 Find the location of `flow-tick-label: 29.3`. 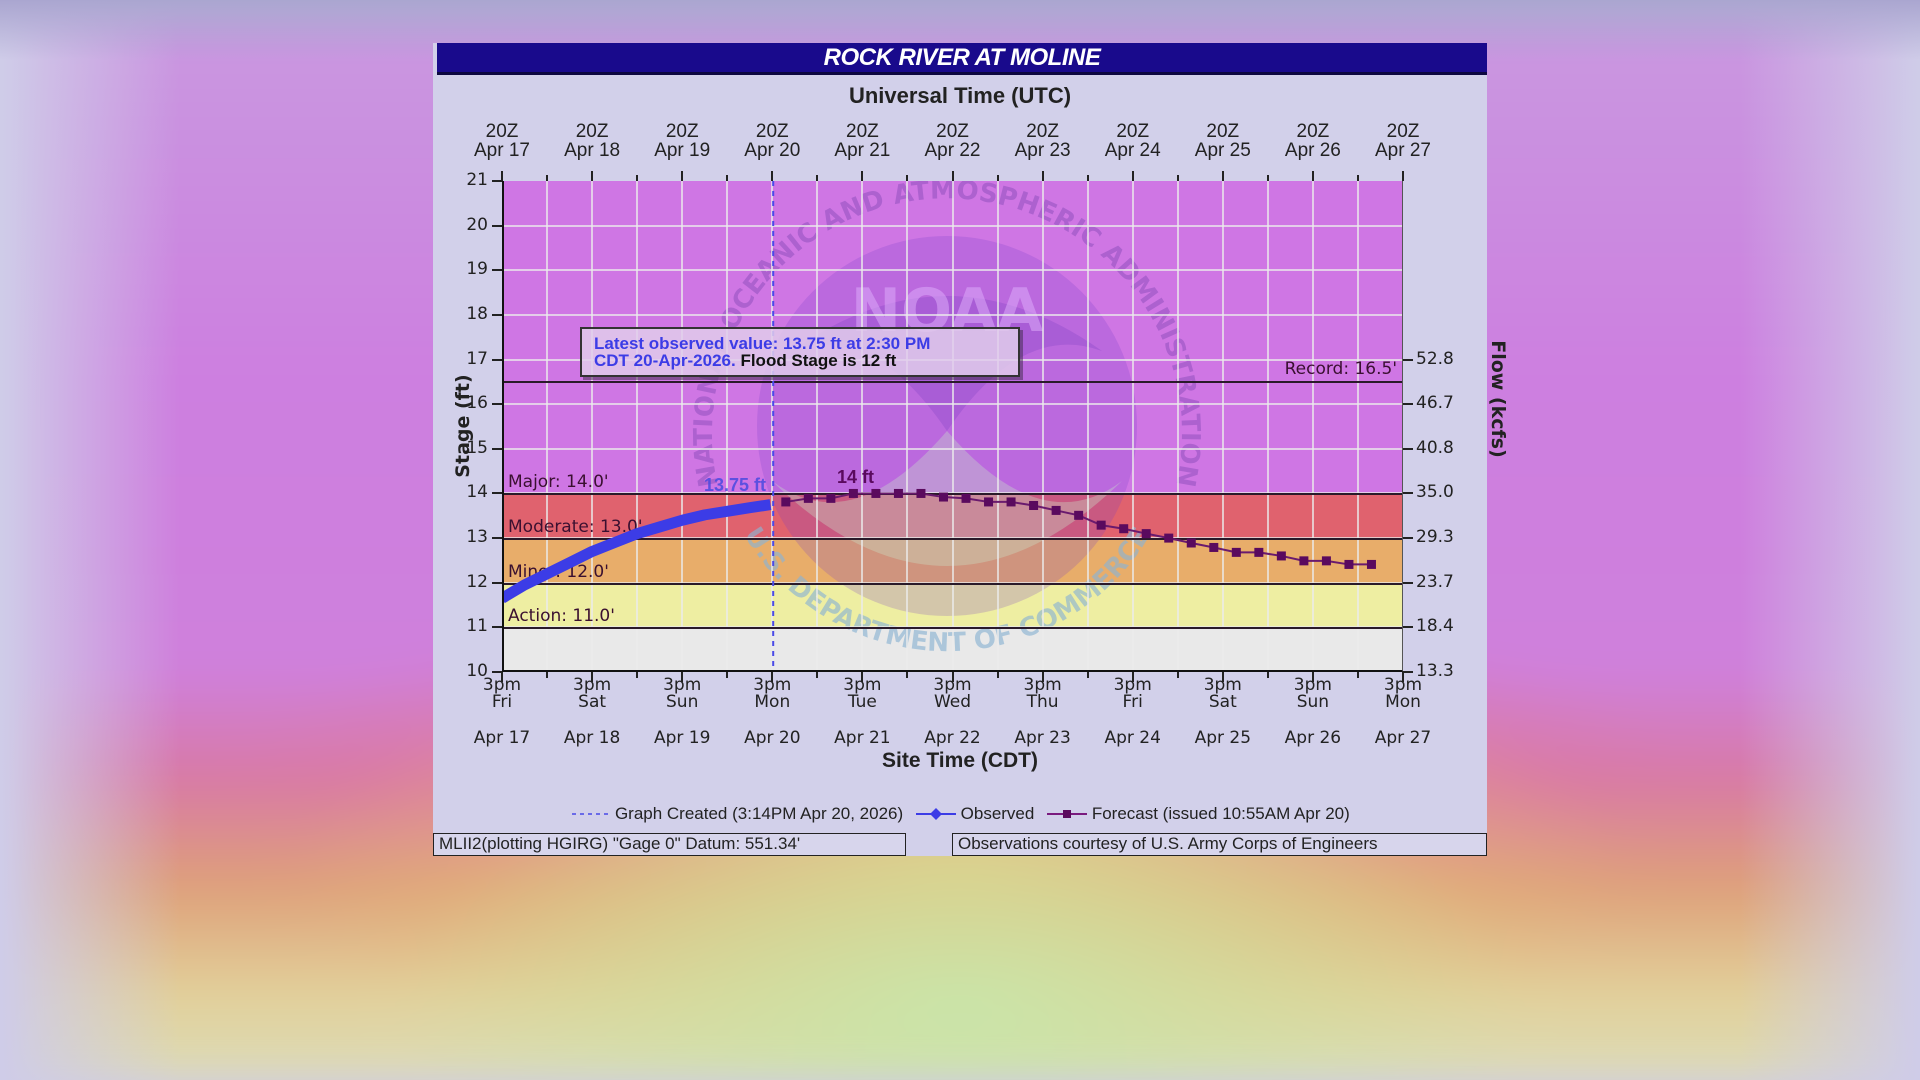

flow-tick-label: 29.3 is located at coordinates (1435, 537).